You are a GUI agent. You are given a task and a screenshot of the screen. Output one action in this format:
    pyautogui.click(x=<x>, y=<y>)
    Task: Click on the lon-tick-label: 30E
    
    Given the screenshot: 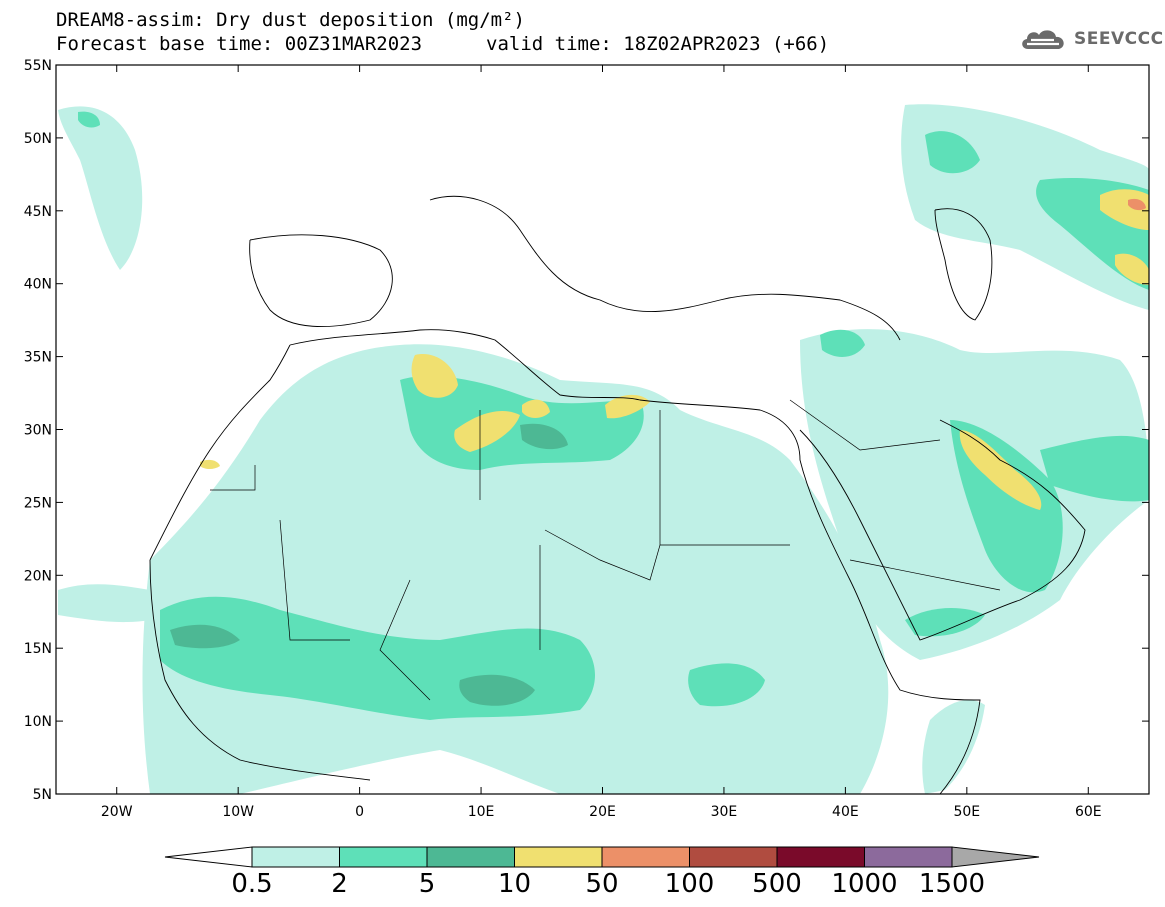 What is the action you would take?
    pyautogui.click(x=724, y=812)
    